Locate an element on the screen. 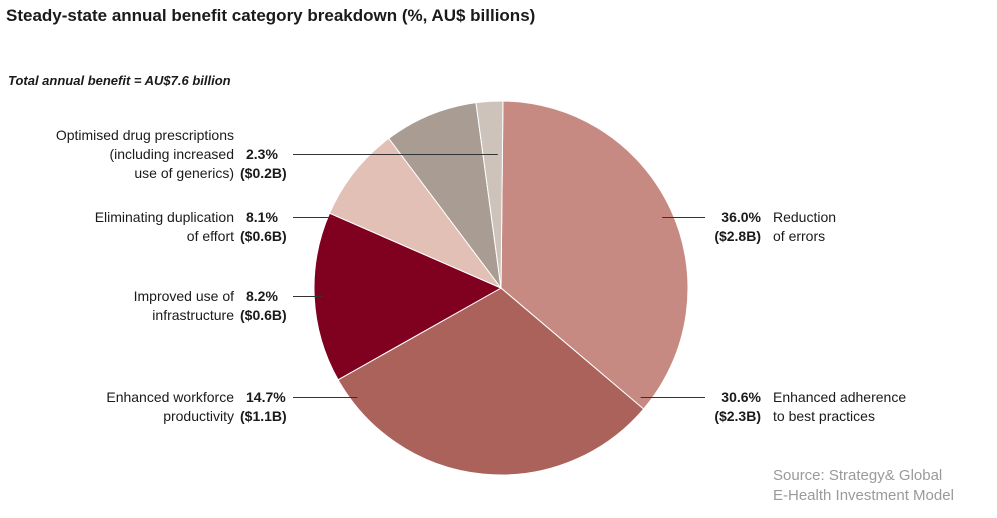  slice-value-reduction-of-errors: ($2.8B) is located at coordinates (737, 236).